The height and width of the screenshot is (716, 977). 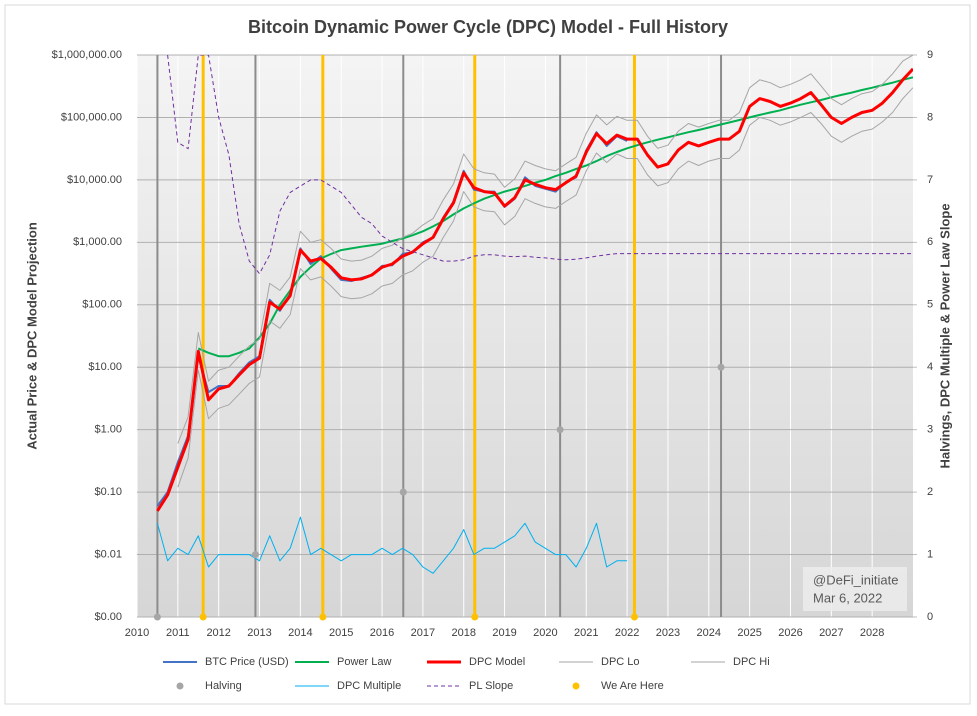 I want to click on y2-tick-label: 8, so click(x=930, y=117).